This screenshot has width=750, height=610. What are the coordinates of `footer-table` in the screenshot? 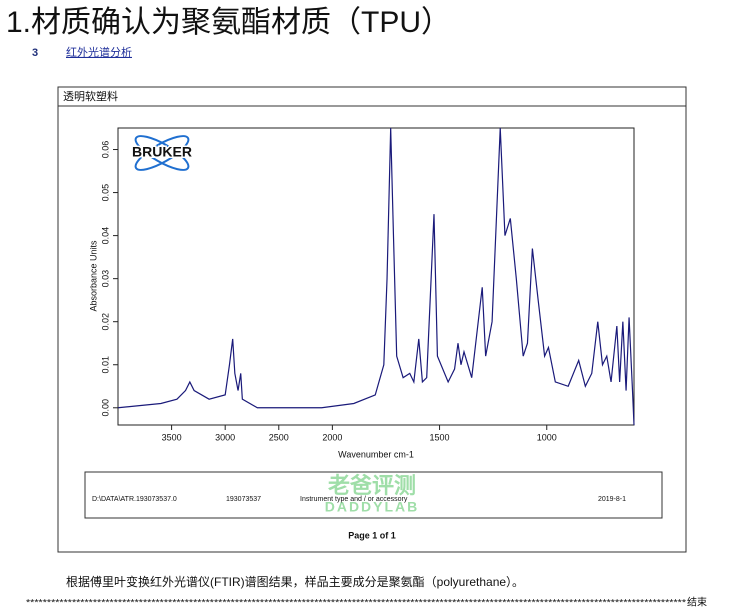 It's located at (373, 495).